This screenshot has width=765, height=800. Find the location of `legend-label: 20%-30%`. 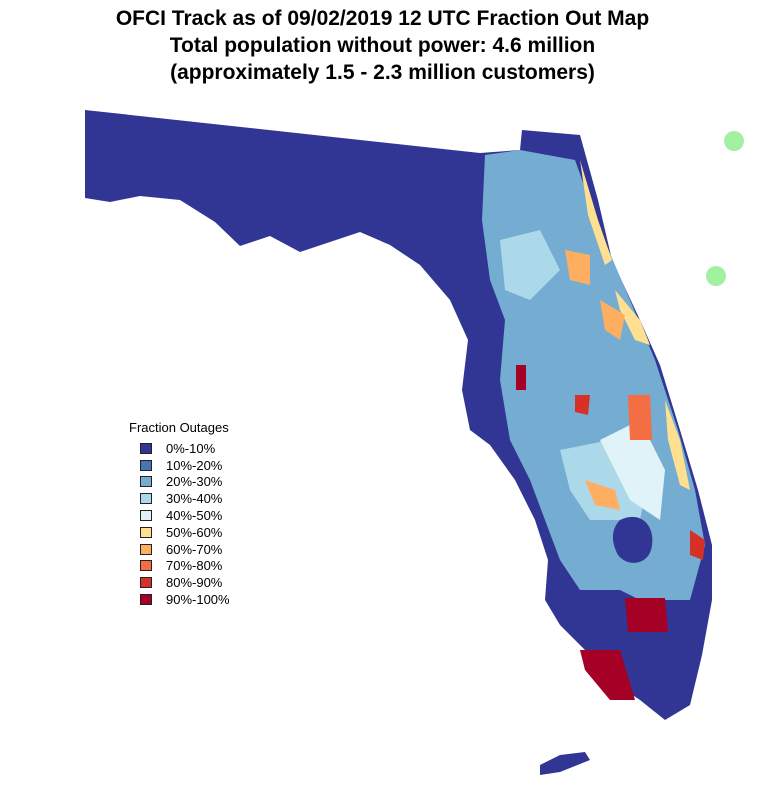

legend-label: 20%-30% is located at coordinates (194, 482).